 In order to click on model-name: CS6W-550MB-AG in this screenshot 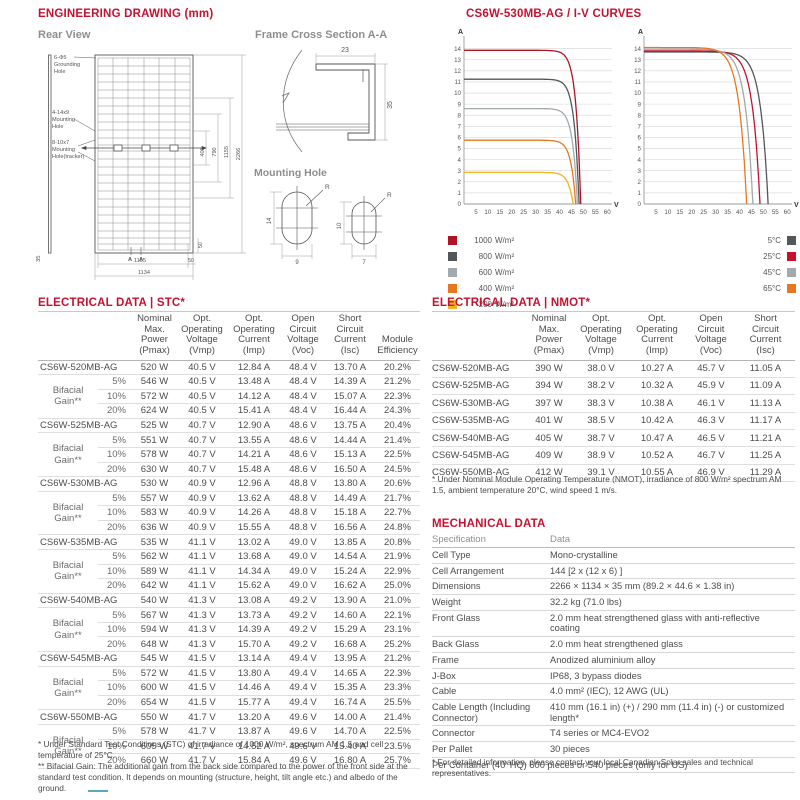, I will do `click(478, 473)`.